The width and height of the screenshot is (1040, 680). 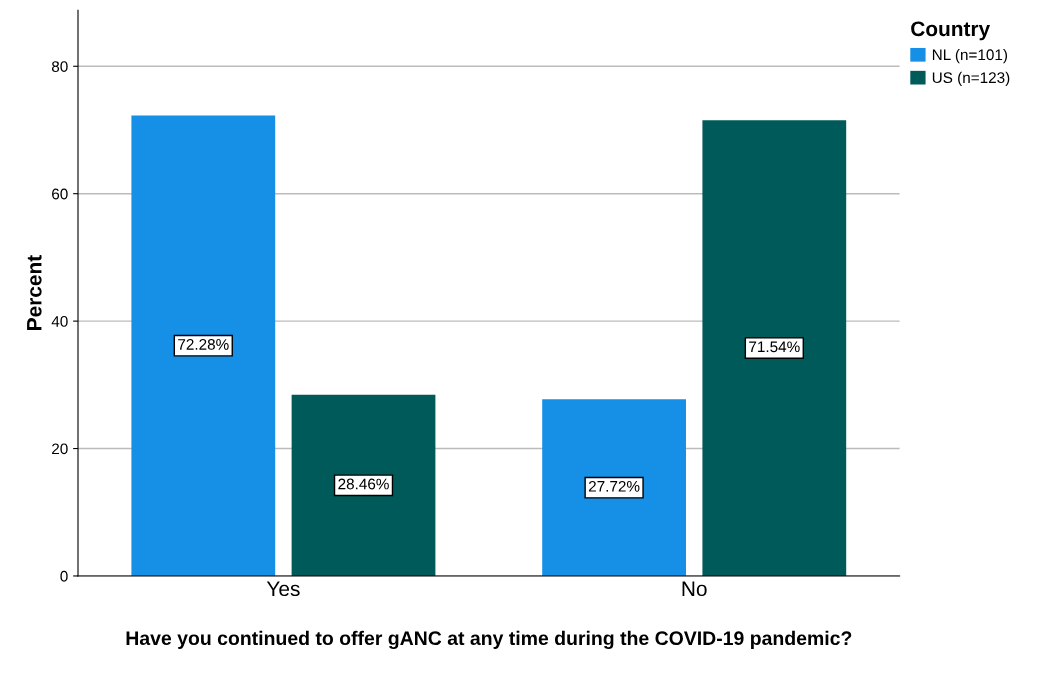 What do you see at coordinates (60, 194) in the screenshot?
I see `y-tick-label: 60` at bounding box center [60, 194].